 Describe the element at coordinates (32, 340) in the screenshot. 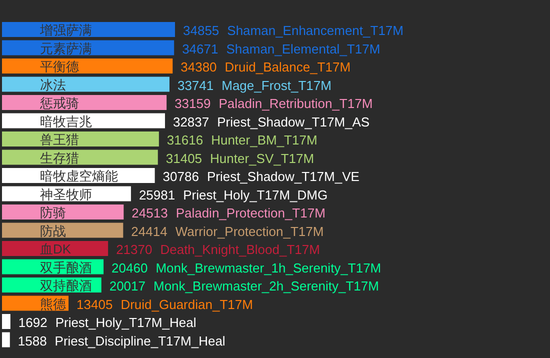

I see `data-label: 1588` at that location.